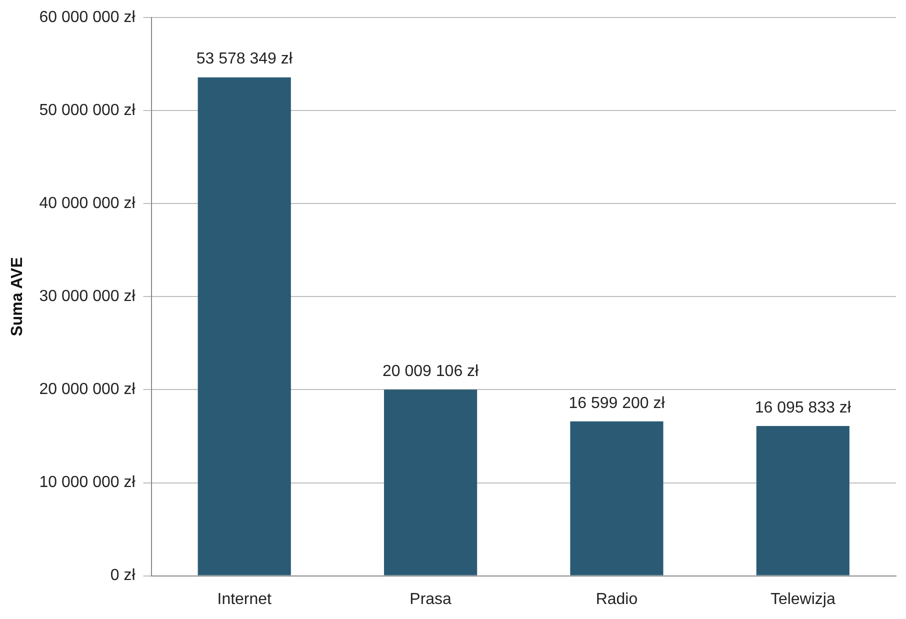  What do you see at coordinates (87, 483) in the screenshot?
I see `y-tick-label: 10 000 000 zł` at bounding box center [87, 483].